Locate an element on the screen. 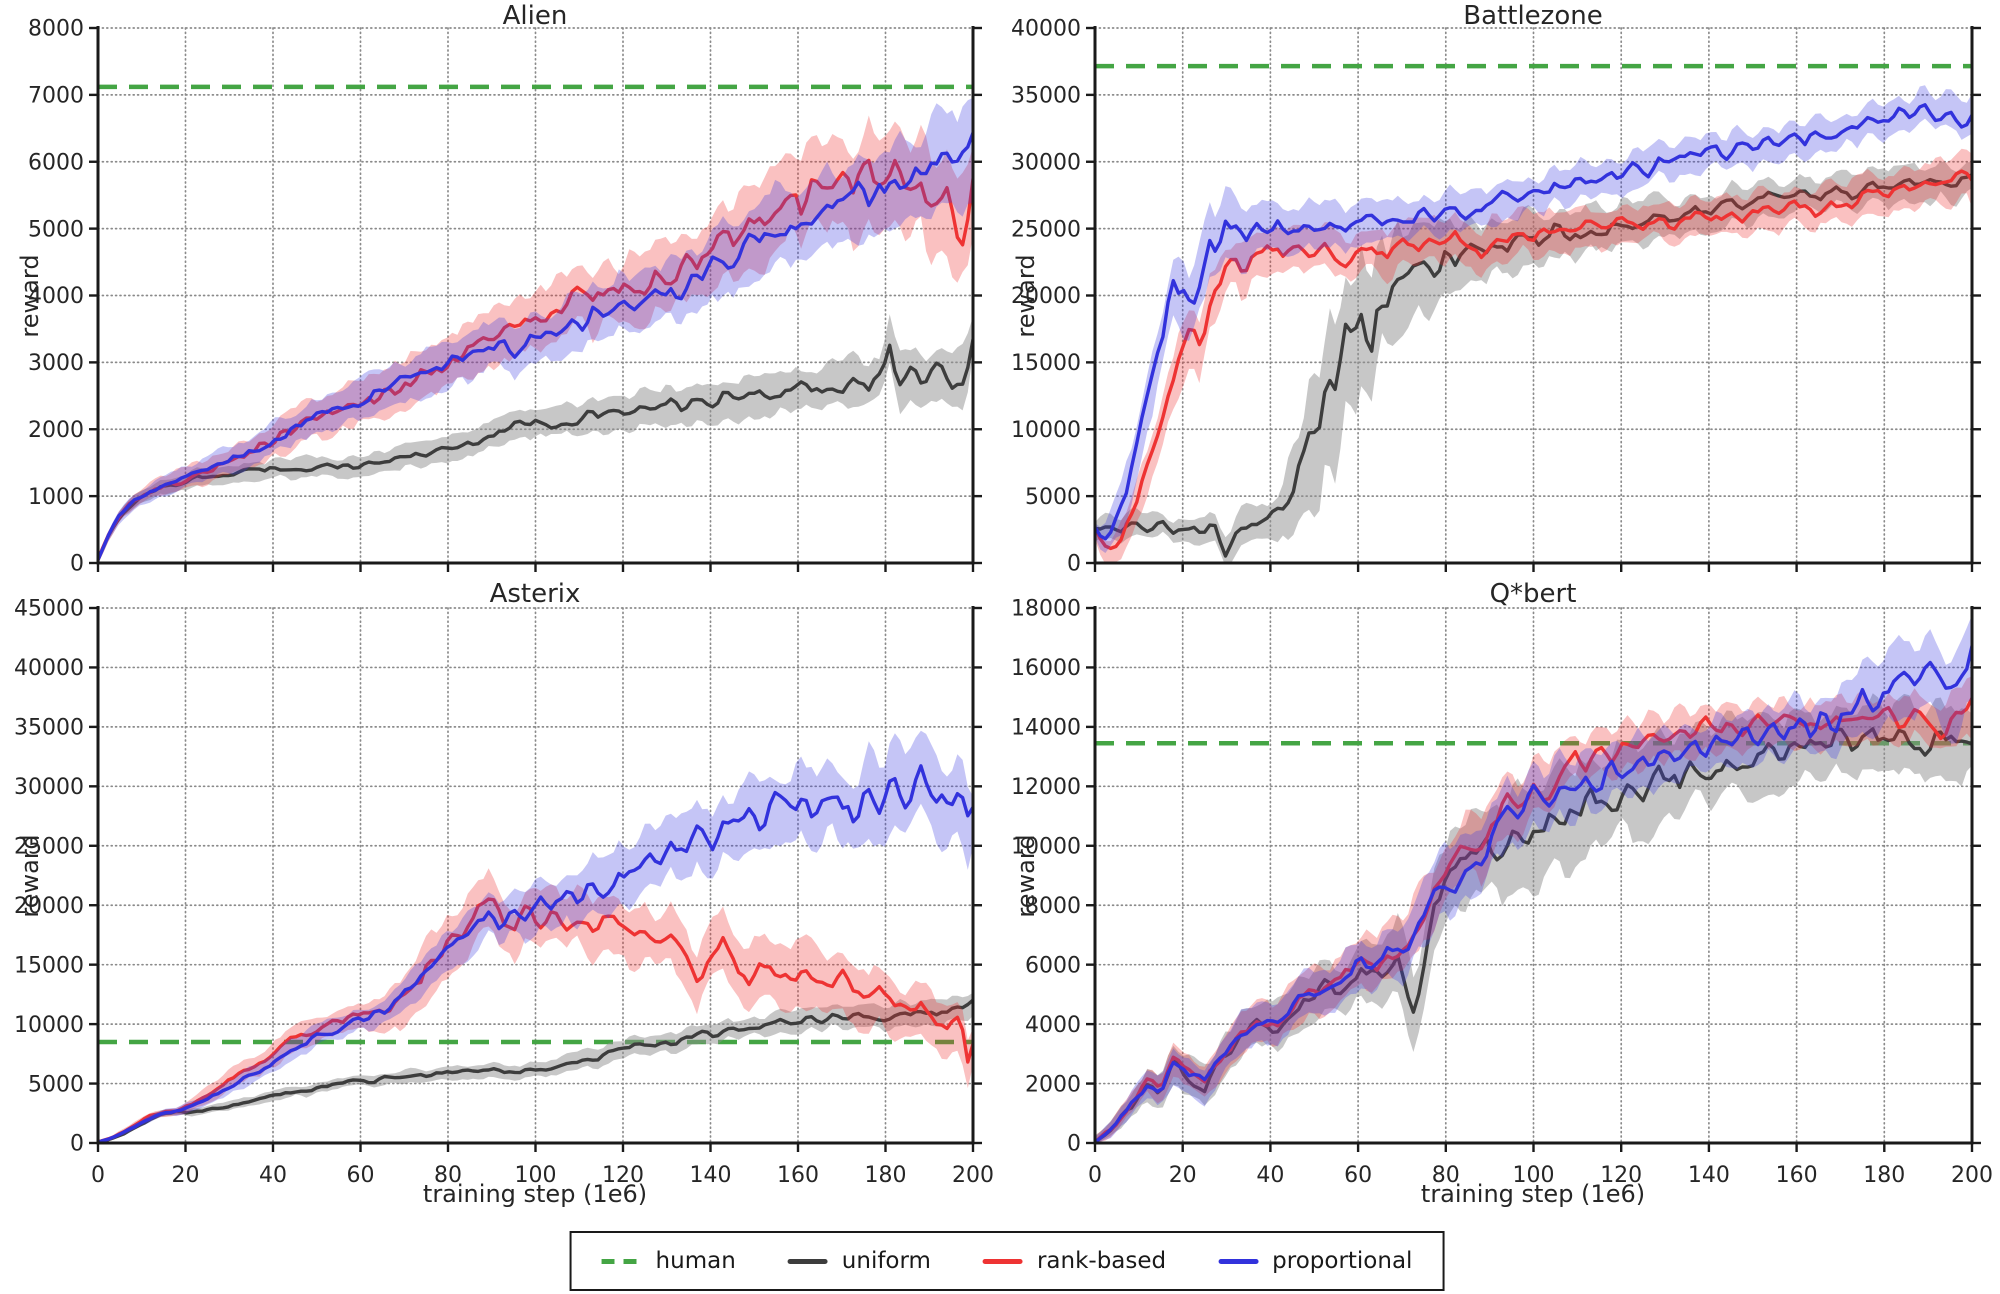 The image size is (2000, 1294). legend-item-proportional: proportional is located at coordinates (1315, 1261).